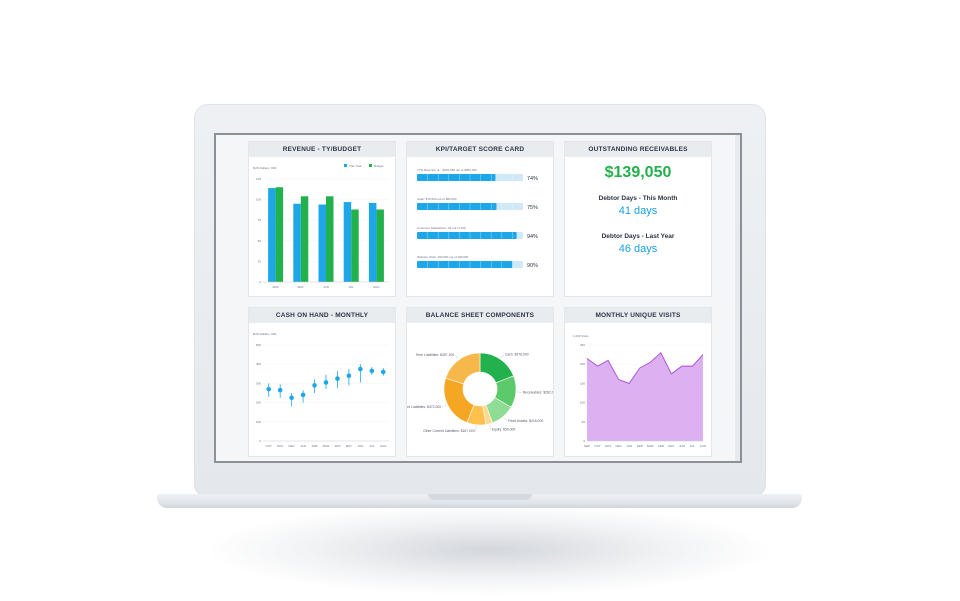 This screenshot has height=601, width=960. What do you see at coordinates (582, 345) in the screenshot?
I see `y-tick-label: 250` at bounding box center [582, 345].